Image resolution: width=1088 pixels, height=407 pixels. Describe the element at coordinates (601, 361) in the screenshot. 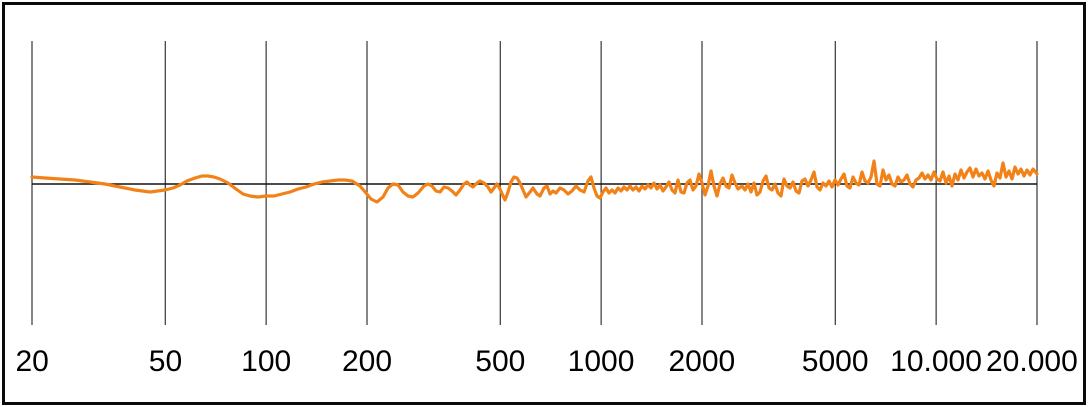

I see `x-tick-label-1000: 1000` at that location.